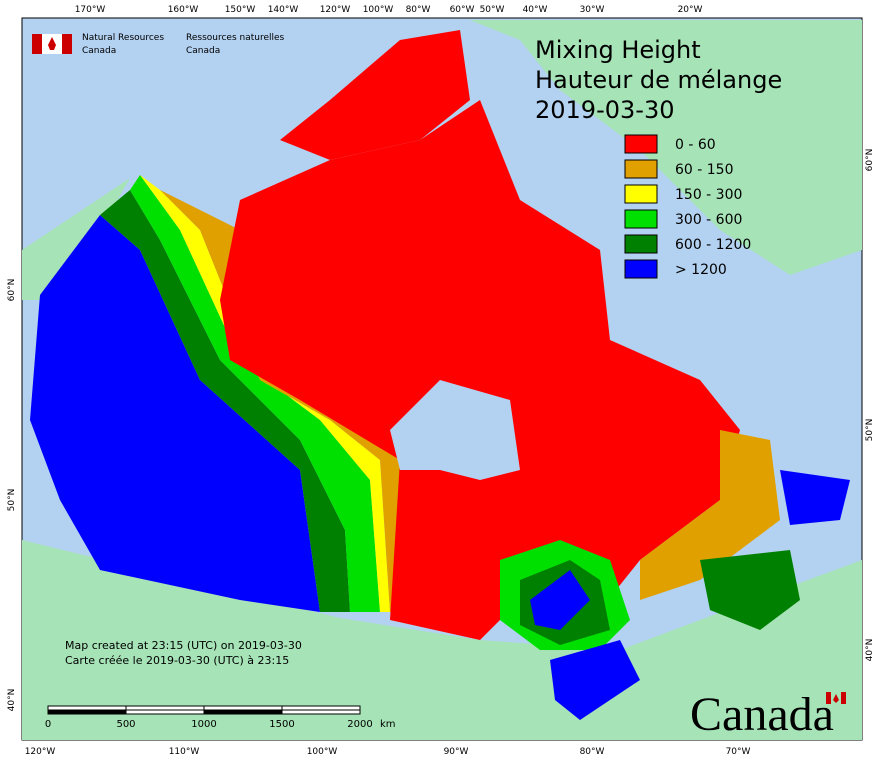 The height and width of the screenshot is (764, 880). I want to click on legend-label: 150 - 300, so click(708, 195).